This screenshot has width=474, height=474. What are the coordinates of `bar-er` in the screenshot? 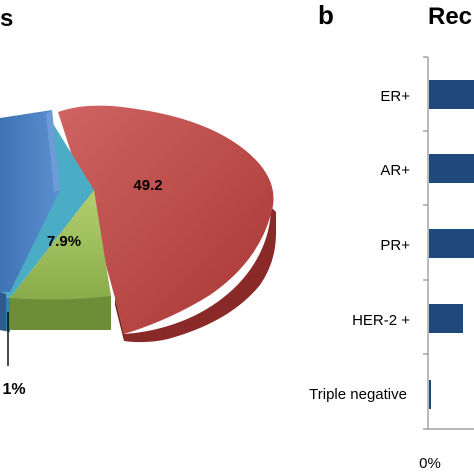 It's located at (451, 94).